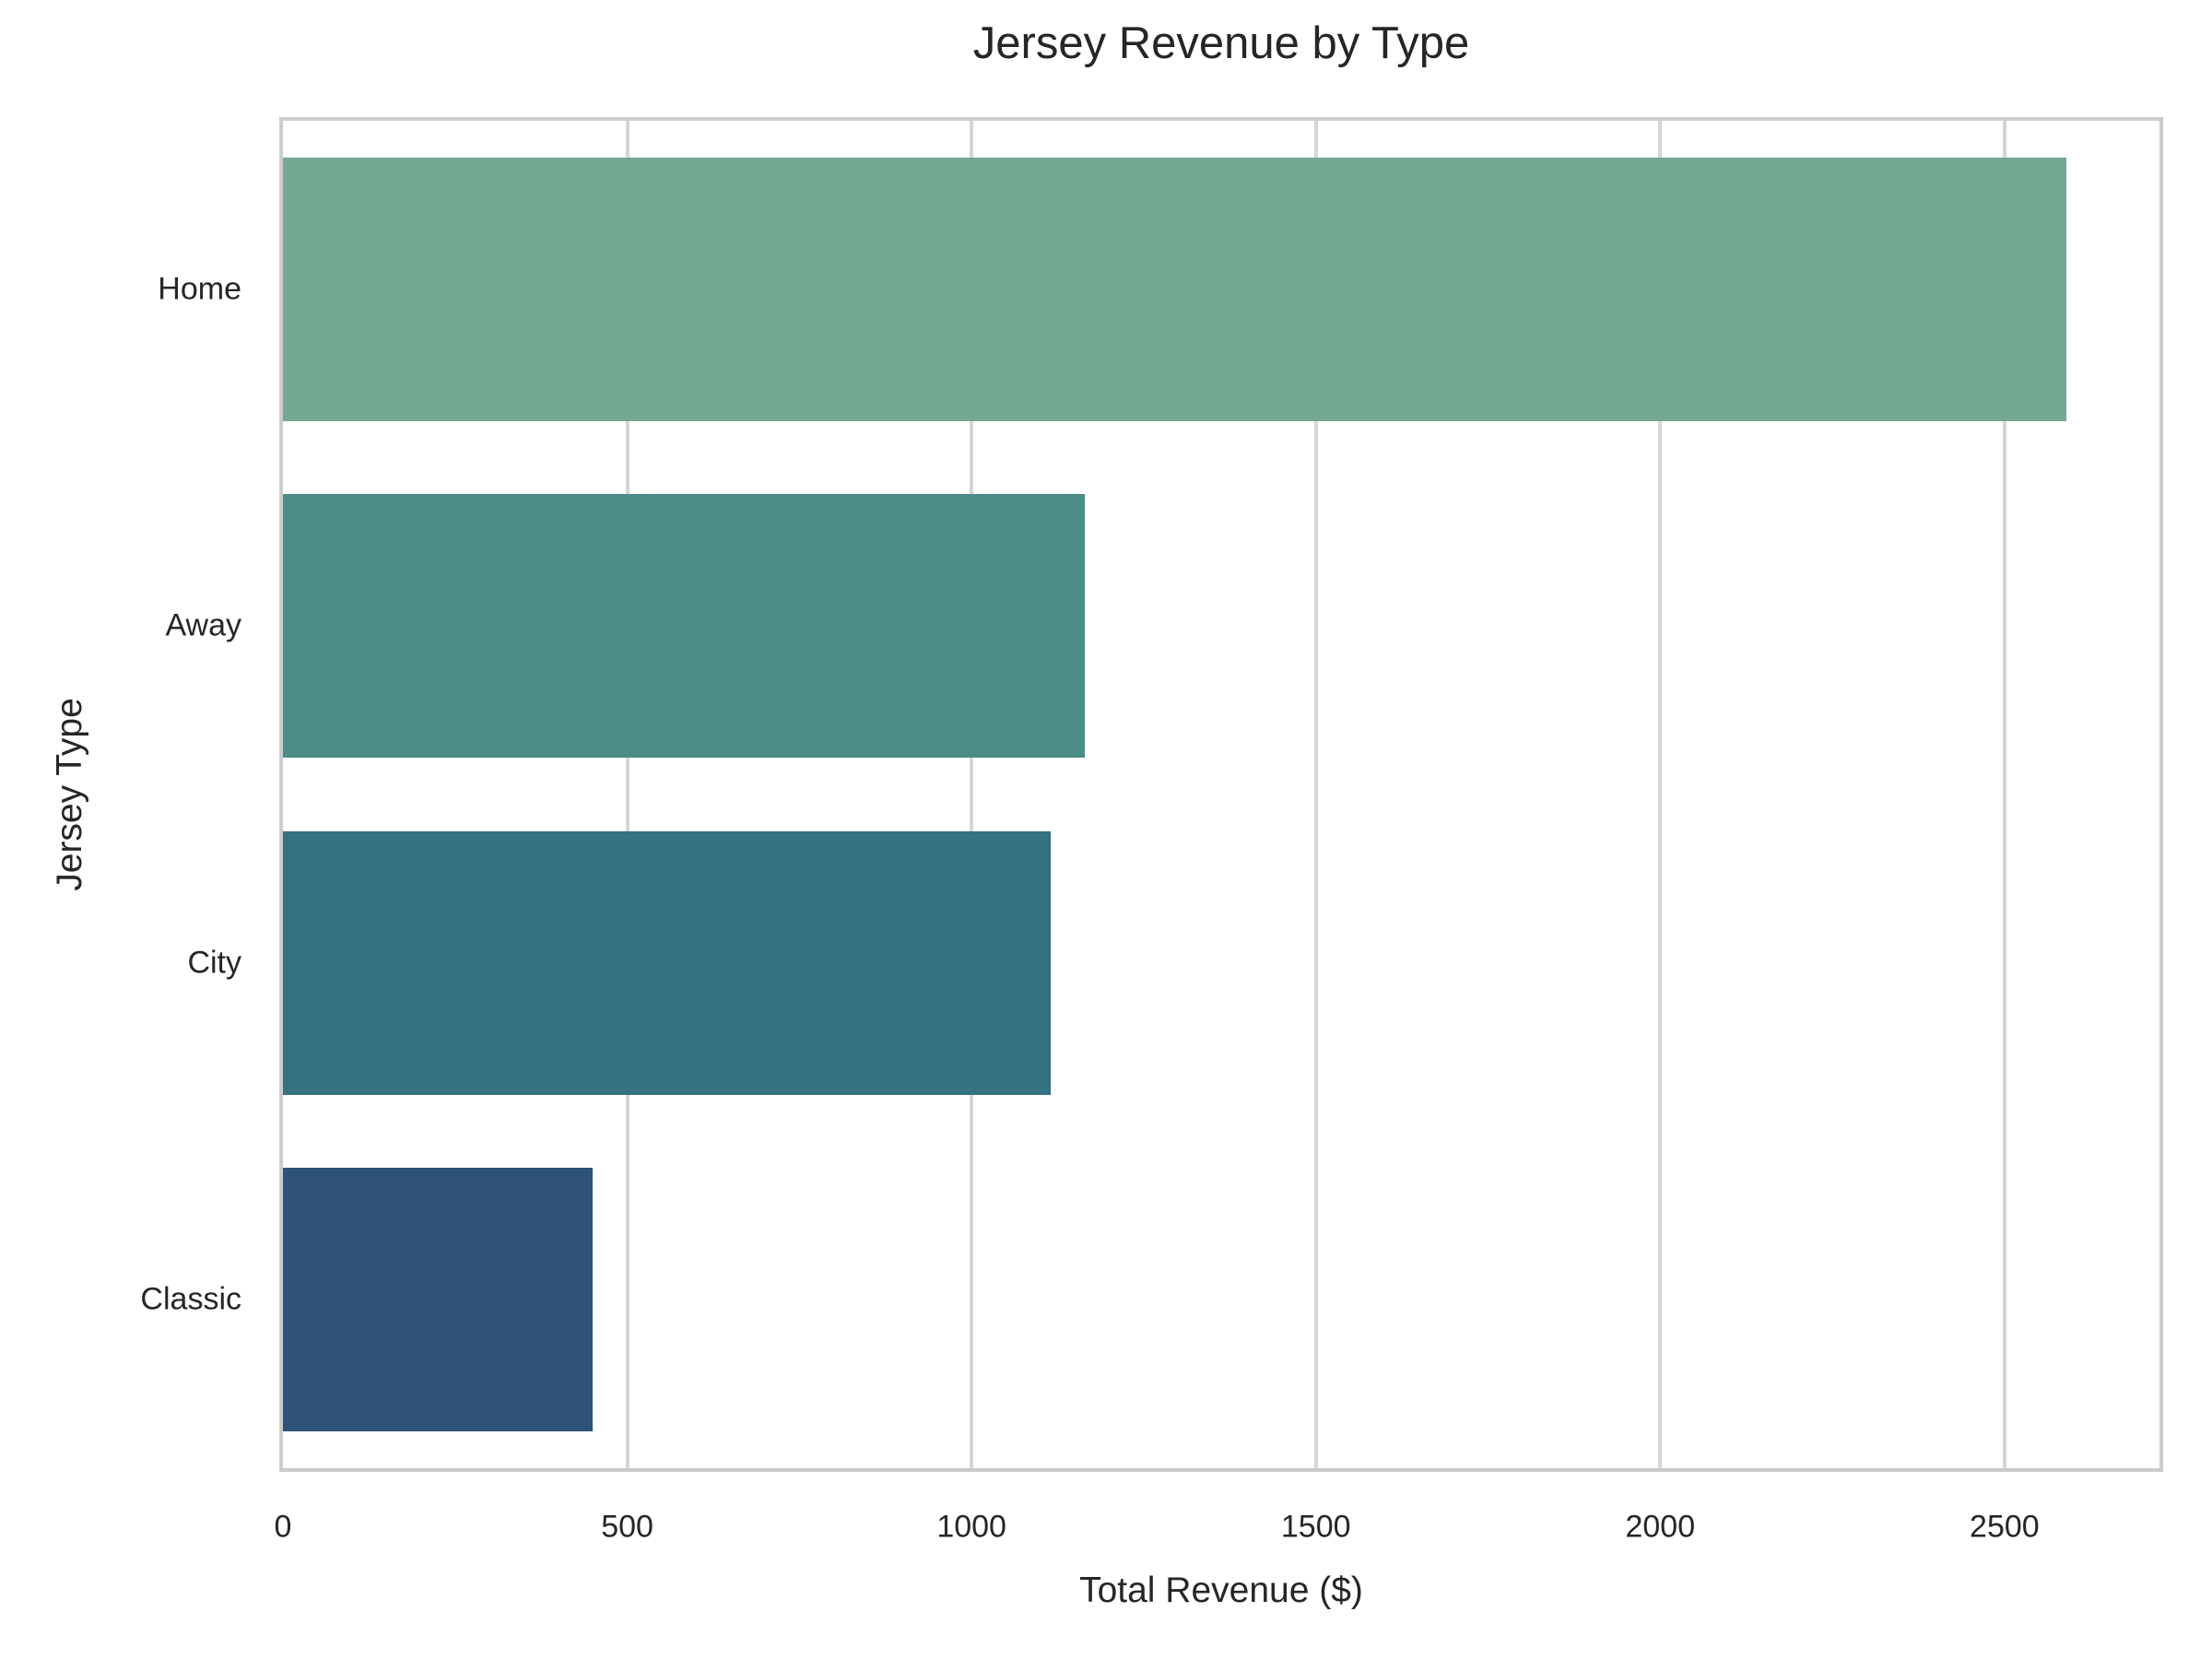 The image size is (2212, 1659). What do you see at coordinates (1315, 1527) in the screenshot?
I see `xtick-label-1500: 1500` at bounding box center [1315, 1527].